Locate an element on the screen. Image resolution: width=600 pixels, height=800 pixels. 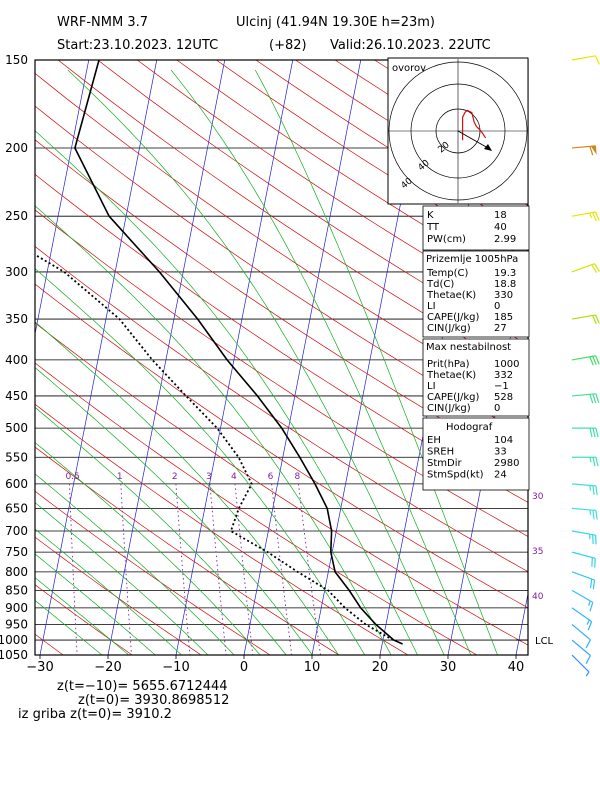
info-value: −1 is located at coordinates (501, 386).